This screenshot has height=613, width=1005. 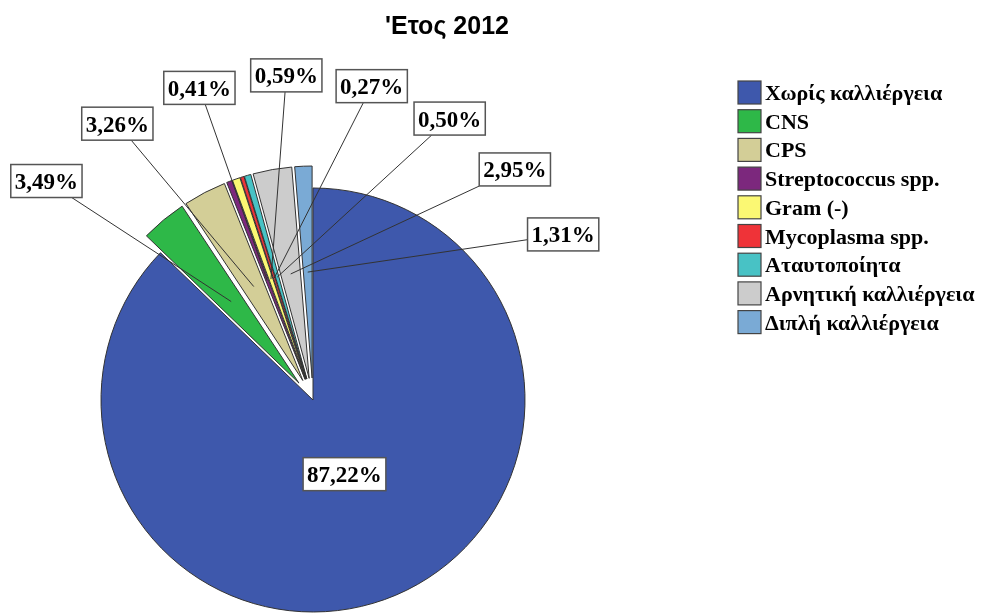 I want to click on legend-label: Χωρίς καλλιέργεια, so click(x=854, y=92).